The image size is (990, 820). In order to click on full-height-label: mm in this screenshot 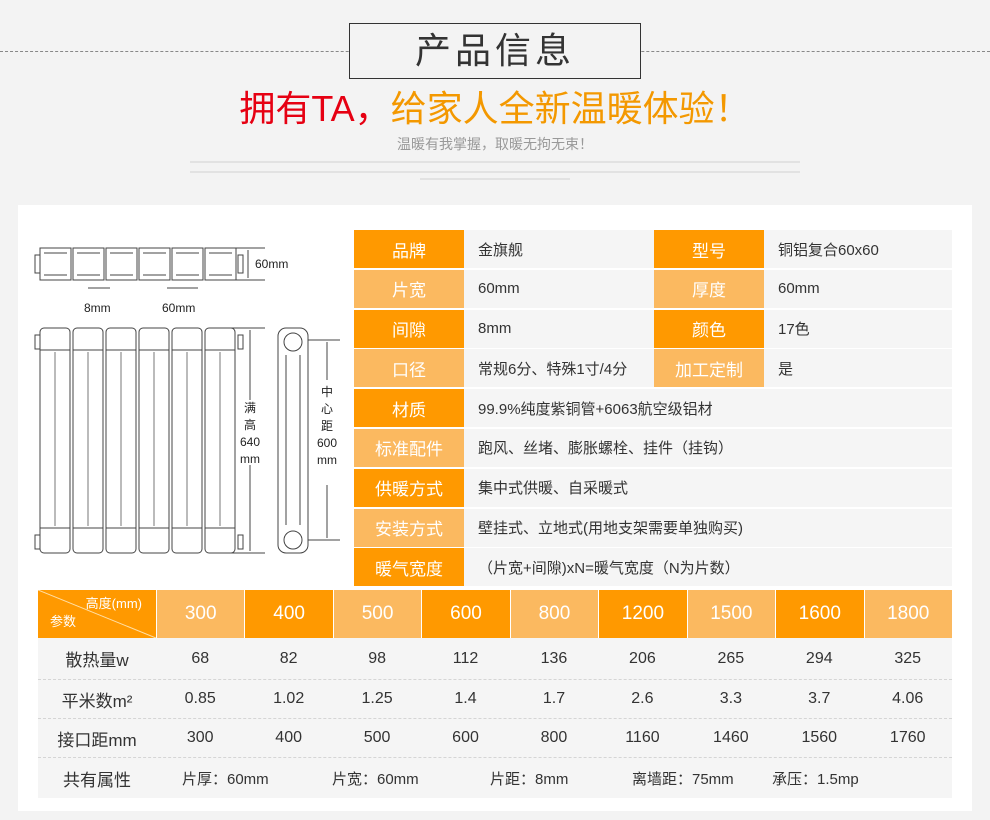, I will do `click(250, 459)`.